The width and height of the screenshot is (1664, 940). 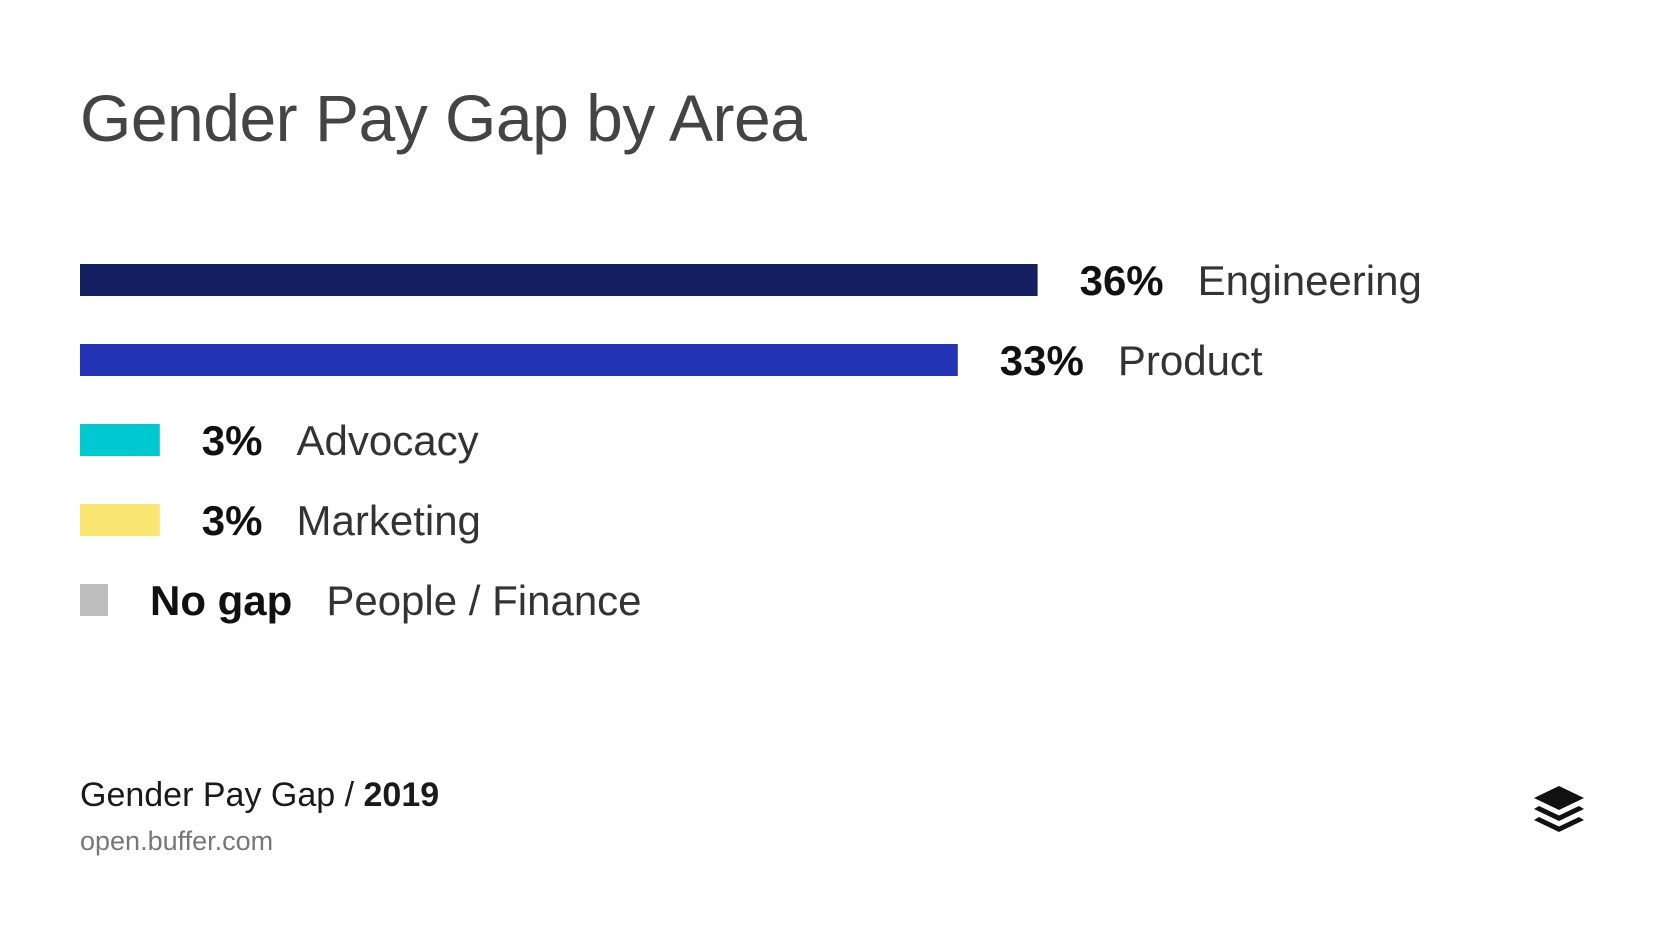 What do you see at coordinates (559, 280) in the screenshot?
I see `bar-engineering` at bounding box center [559, 280].